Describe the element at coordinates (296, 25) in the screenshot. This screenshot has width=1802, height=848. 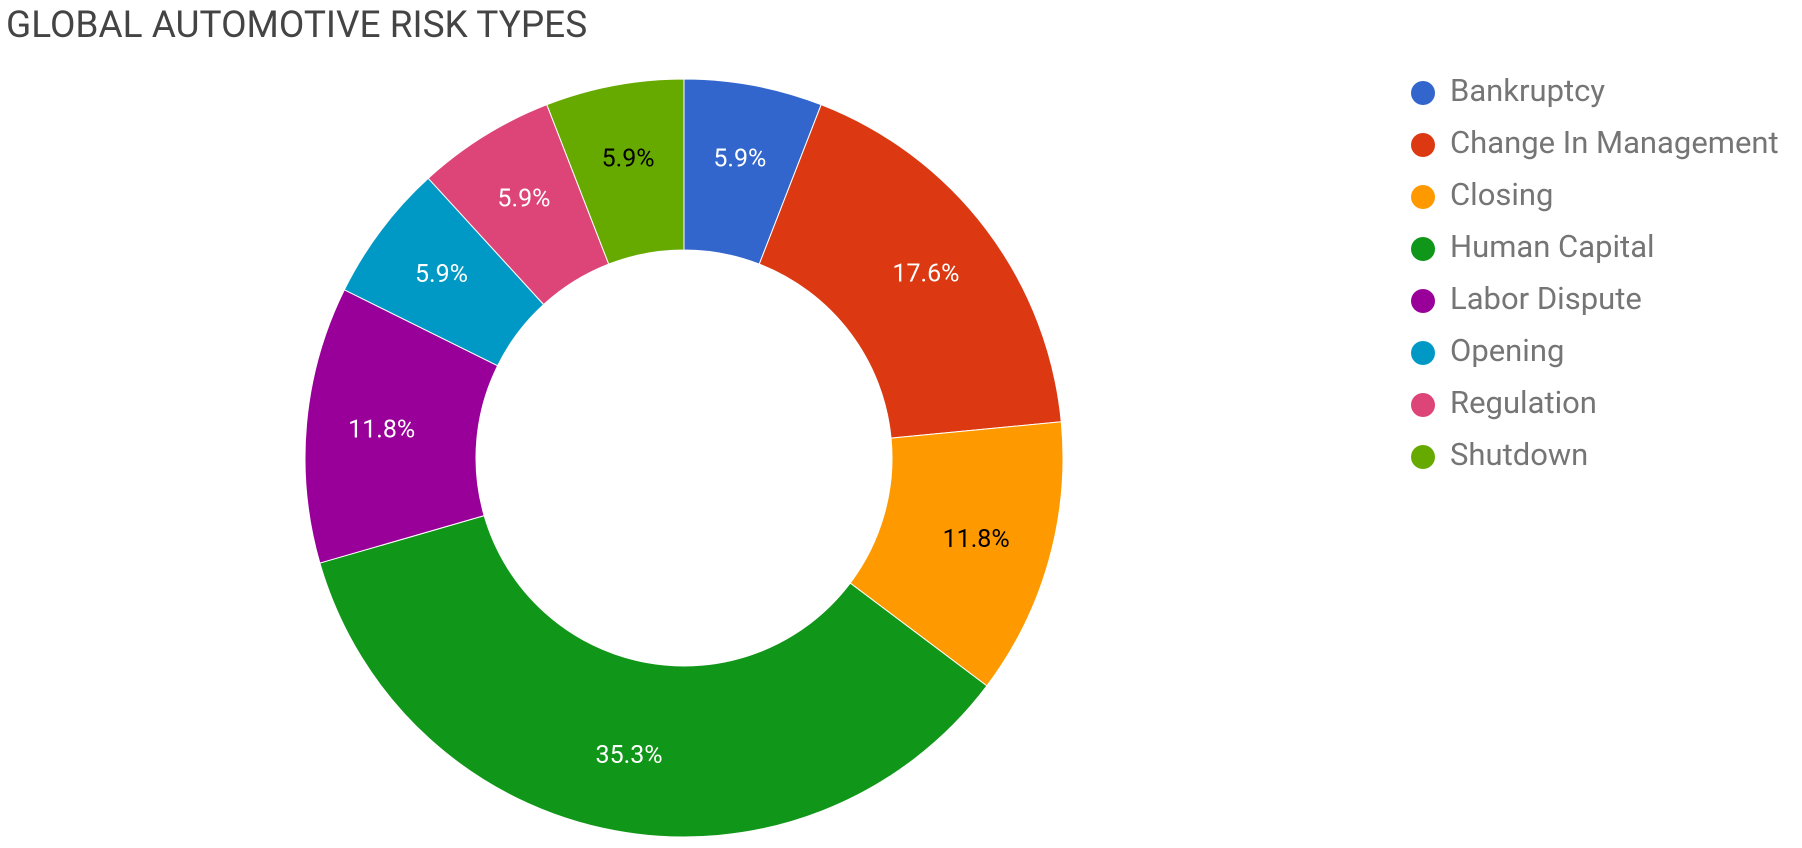
I see `chart-title: GLOBAL AUTOMOTIVE RISK TYPES` at that location.